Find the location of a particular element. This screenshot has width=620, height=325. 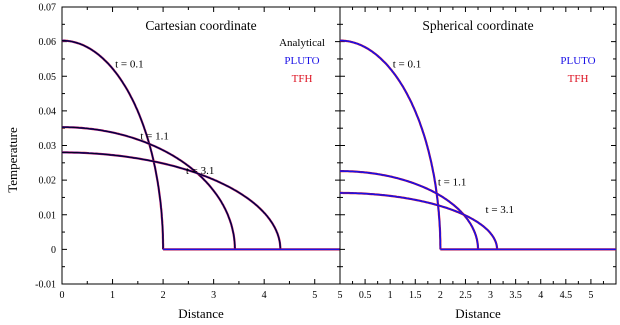

y-tick-label: 0.03 is located at coordinates (48, 146).